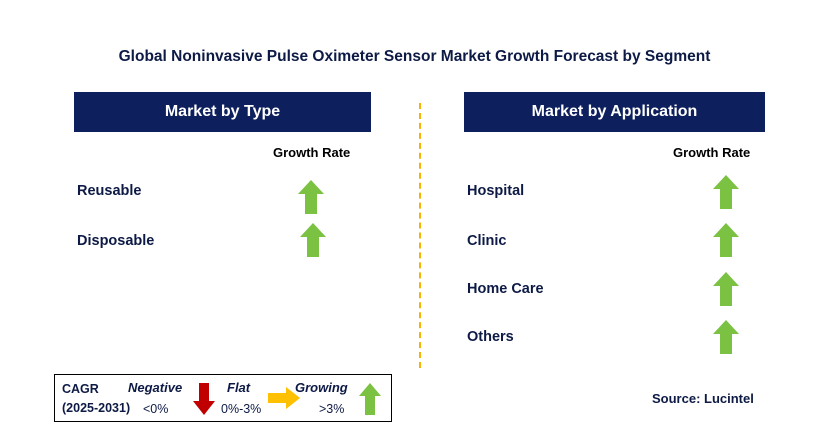  Describe the element at coordinates (712, 152) in the screenshot. I see `growth-rate-heading-application: Growth Rate` at that location.